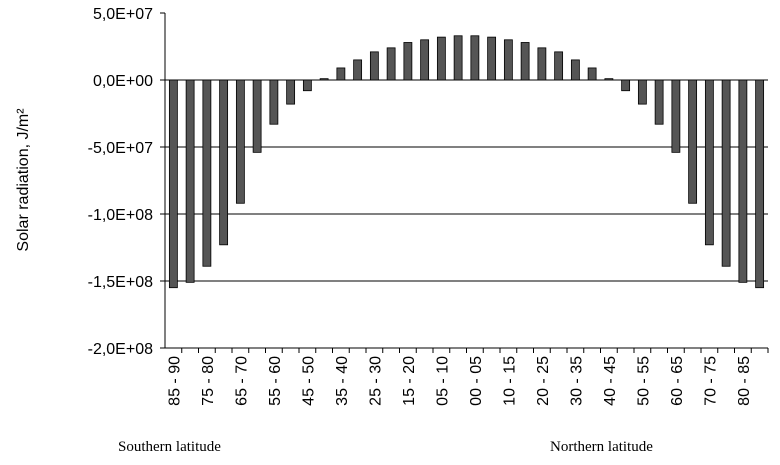 This screenshot has height=465, width=780. What do you see at coordinates (744, 381) in the screenshot?
I see `x-tick-label: 80 - 85` at bounding box center [744, 381].